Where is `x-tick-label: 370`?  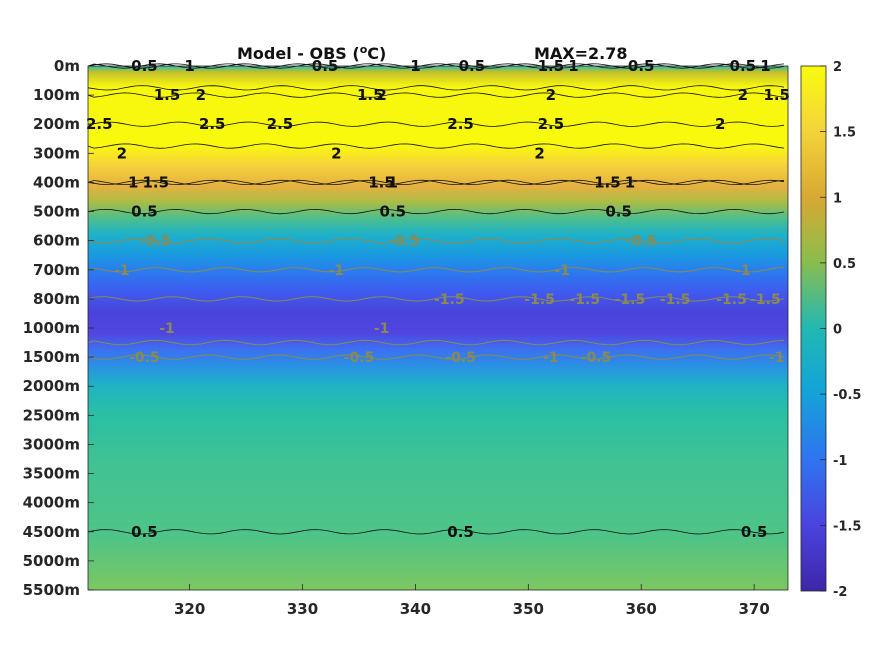
x-tick-label: 370 is located at coordinates (753, 609).